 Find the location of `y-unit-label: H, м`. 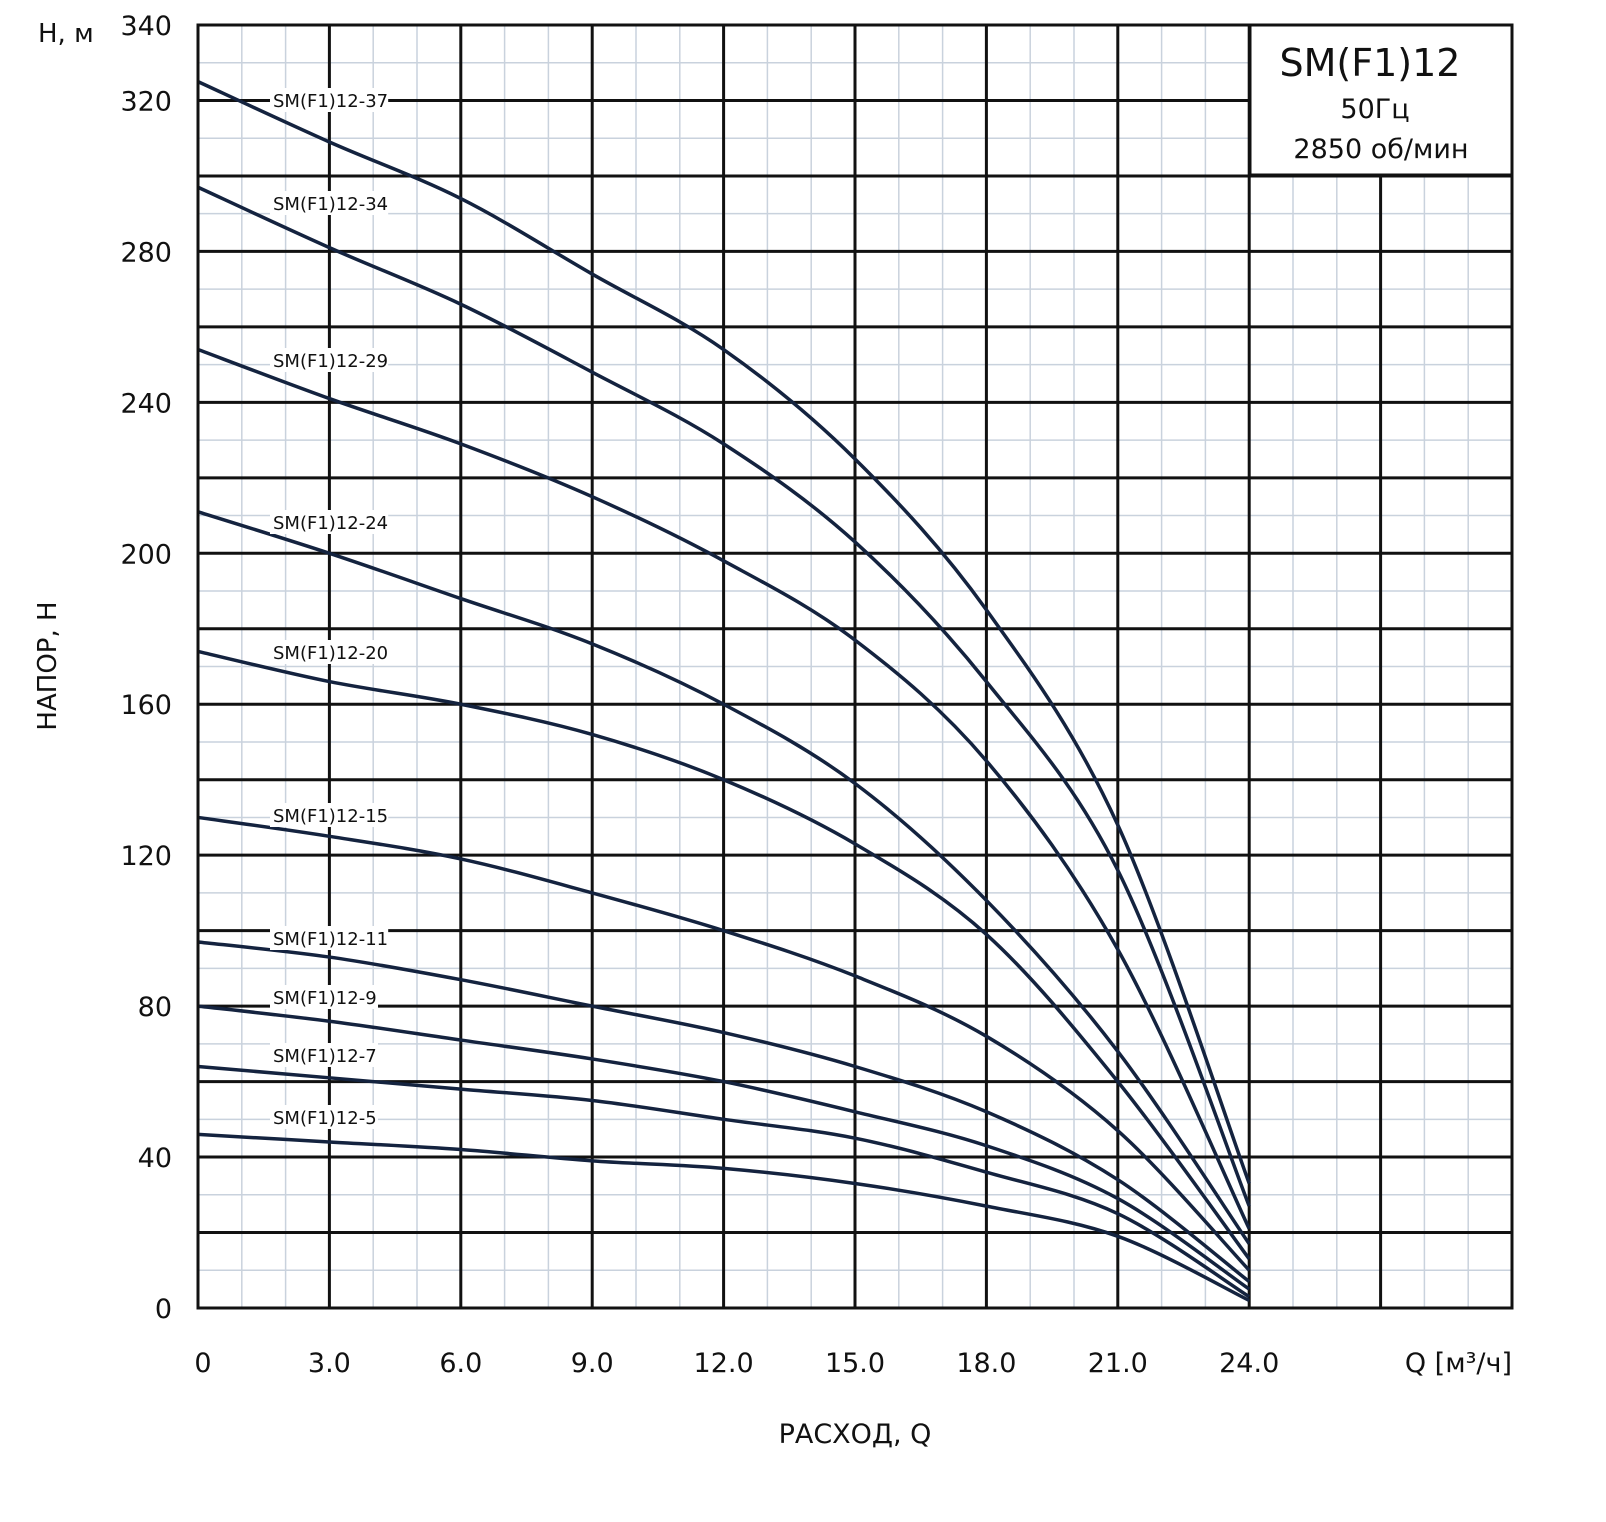

y-unit-label: H, м is located at coordinates (66, 34).